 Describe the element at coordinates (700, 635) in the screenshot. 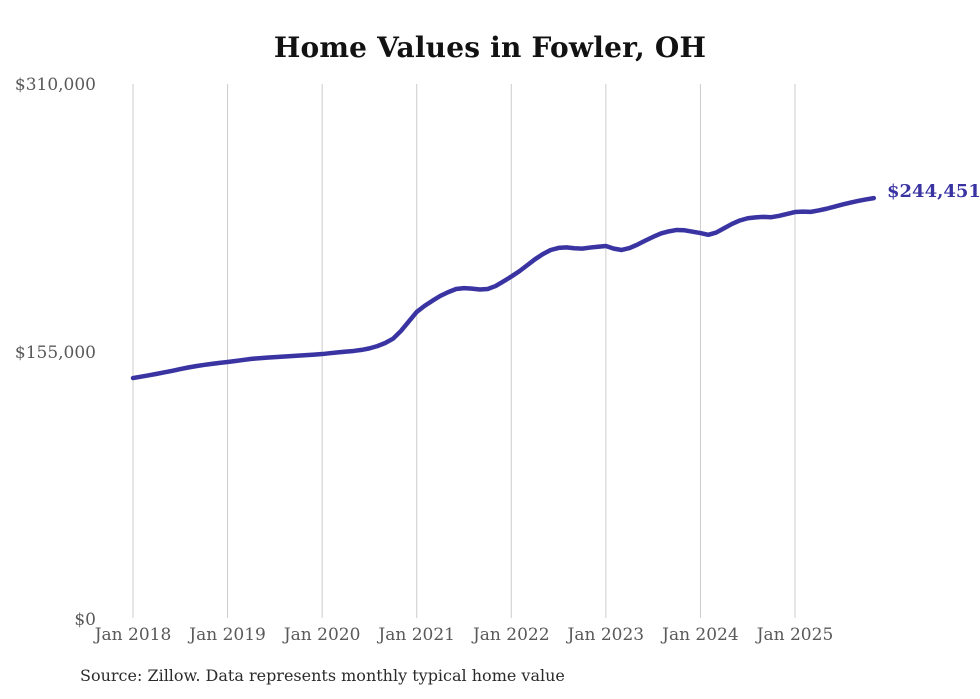

I see `x-tick-label-jan-2024: Jan 2024` at that location.